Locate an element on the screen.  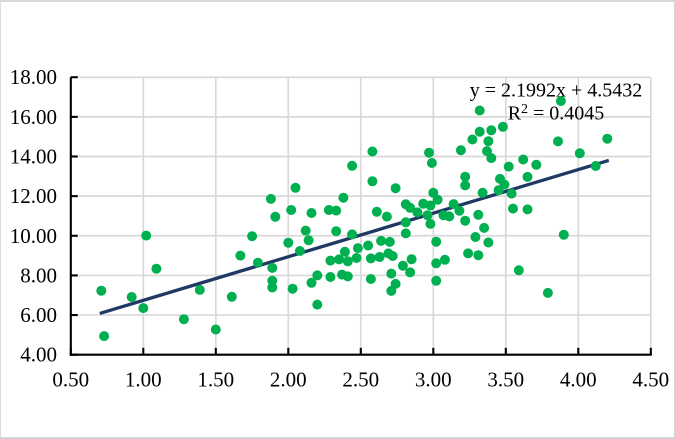
y-tick-label: 16.00 is located at coordinates (33, 117).